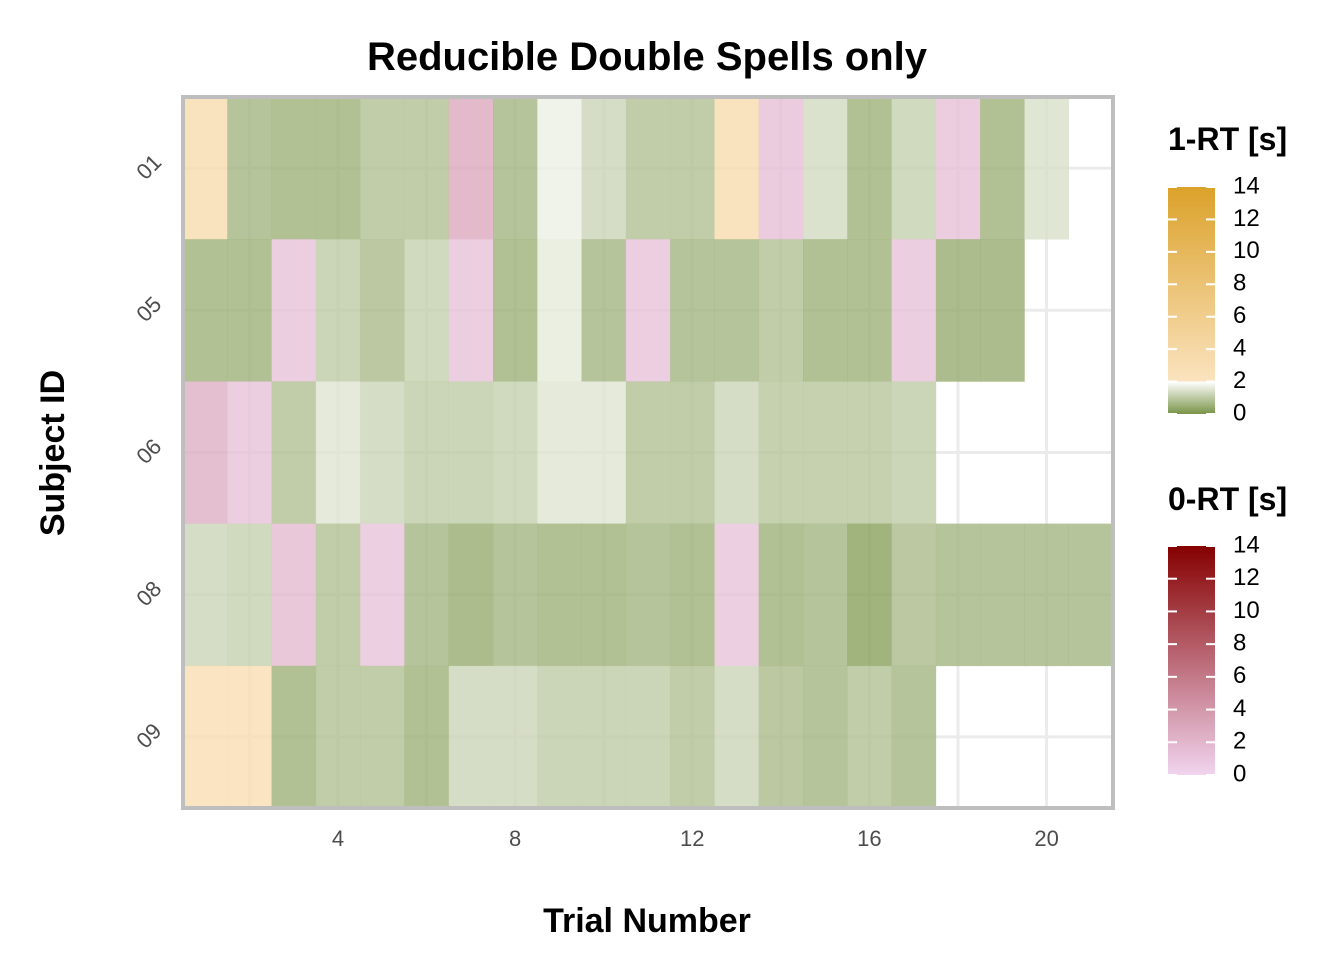 Image resolution: width=1344 pixels, height=960 pixels. I want to click on y-axis-title: Subject ID, so click(53, 453).